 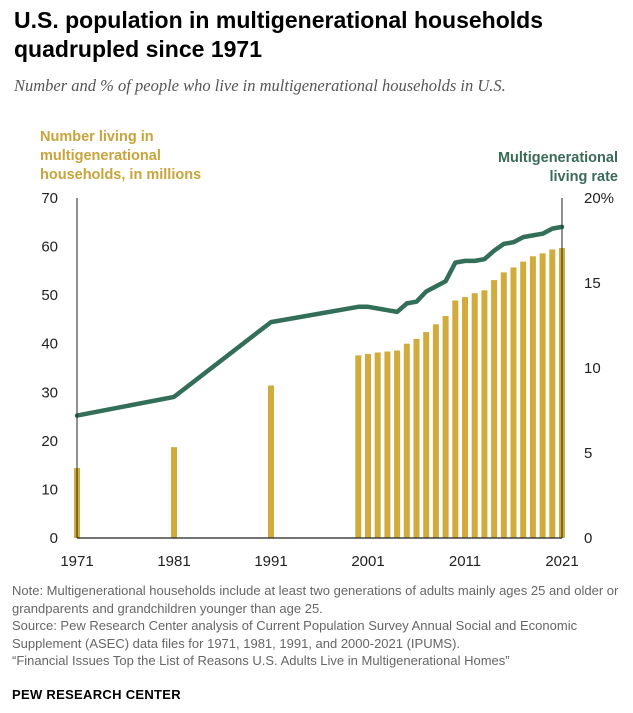 I want to click on x-tick-label: 1991, so click(x=270, y=561).